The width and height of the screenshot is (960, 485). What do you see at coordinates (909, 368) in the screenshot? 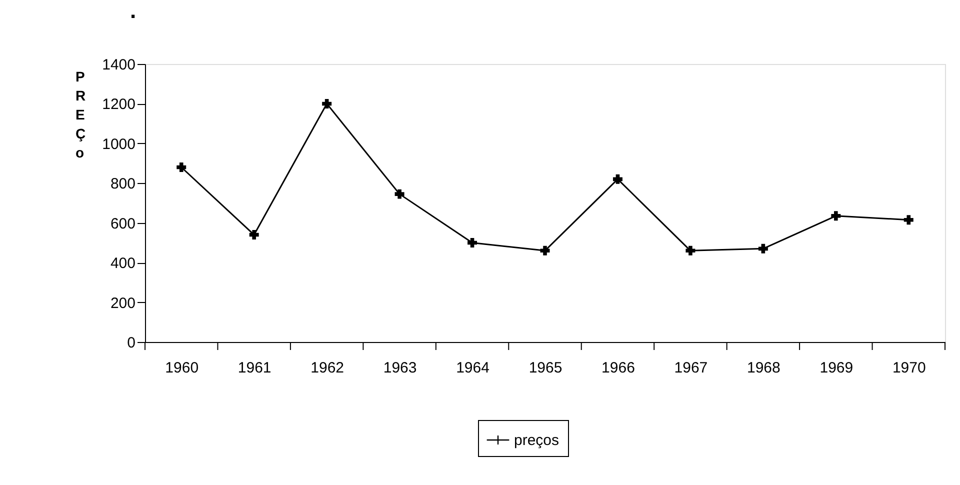
I see `x-tick-label: 1970` at bounding box center [909, 368].